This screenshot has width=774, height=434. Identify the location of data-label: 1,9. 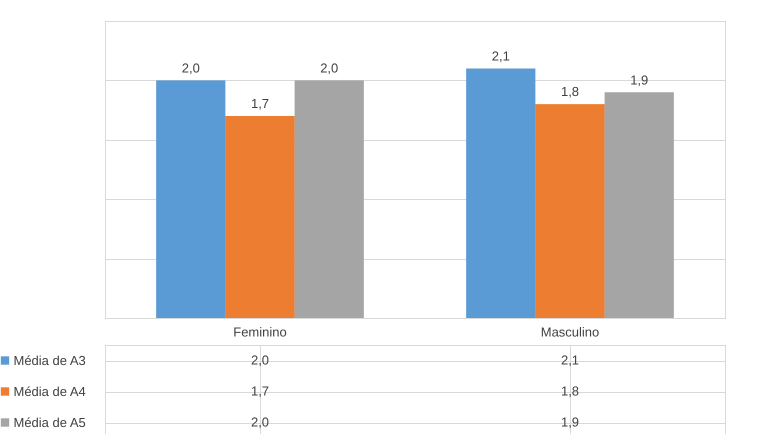
(570, 422).